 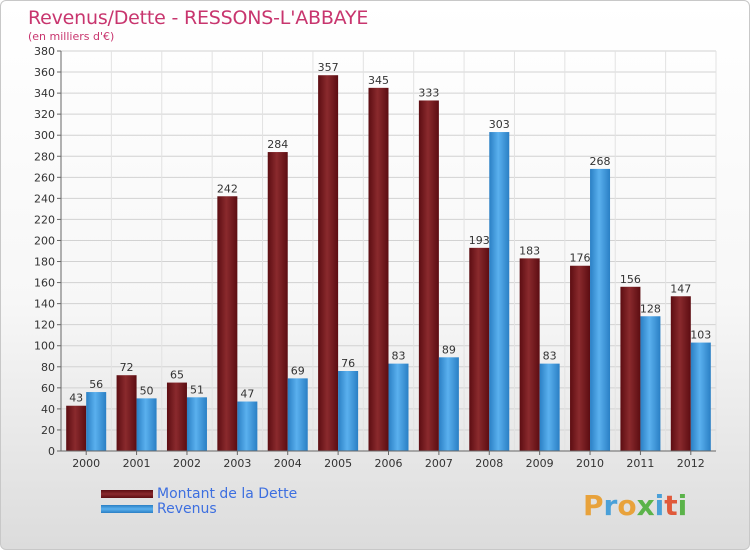 What do you see at coordinates (691, 463) in the screenshot?
I see `x-tick-label: 2012` at bounding box center [691, 463].